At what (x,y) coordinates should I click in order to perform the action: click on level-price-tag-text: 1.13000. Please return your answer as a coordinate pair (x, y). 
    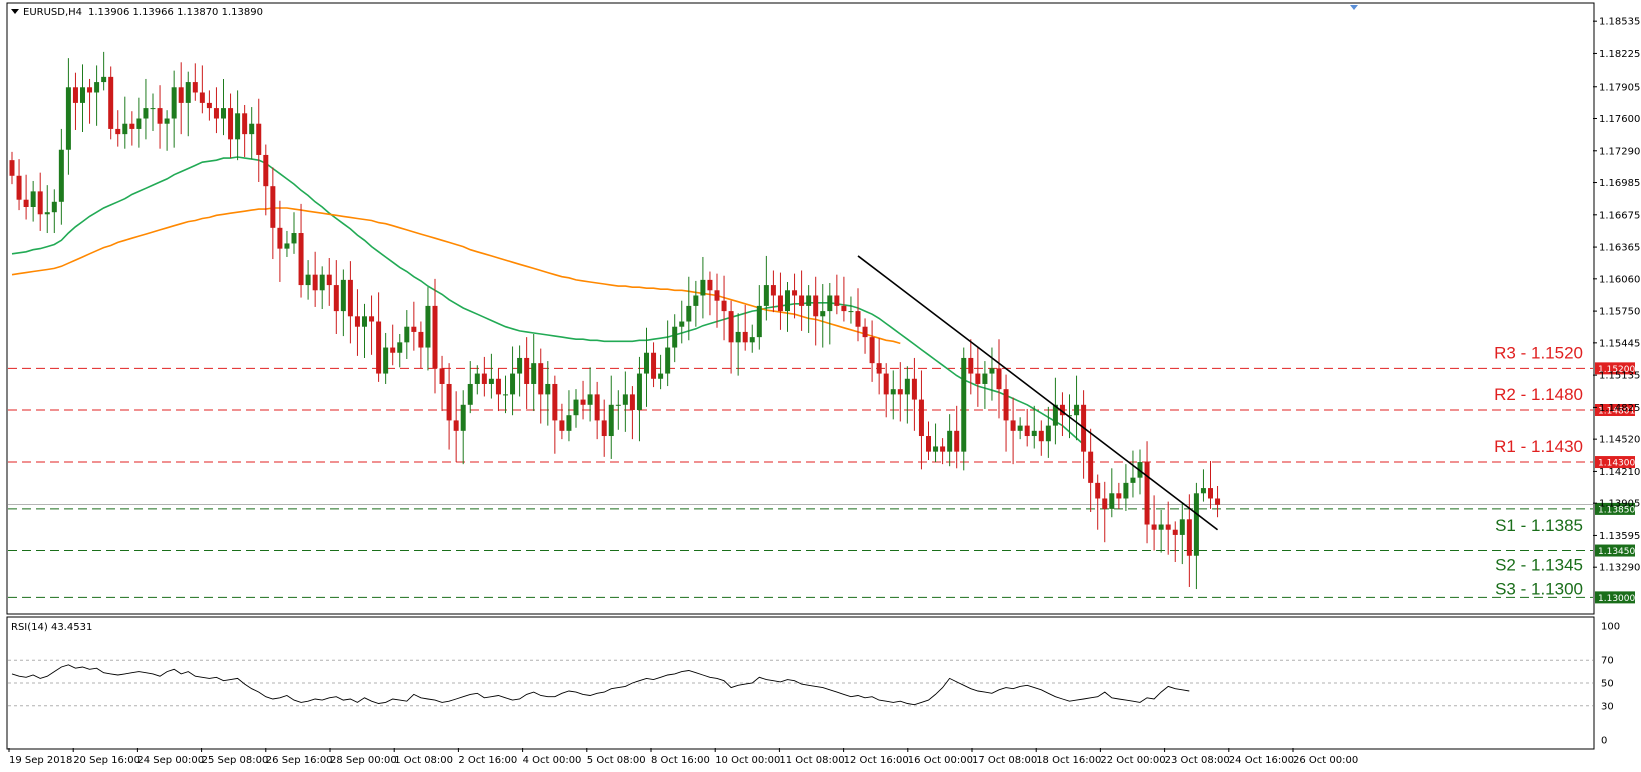
    Looking at the image, I should click on (1616, 599).